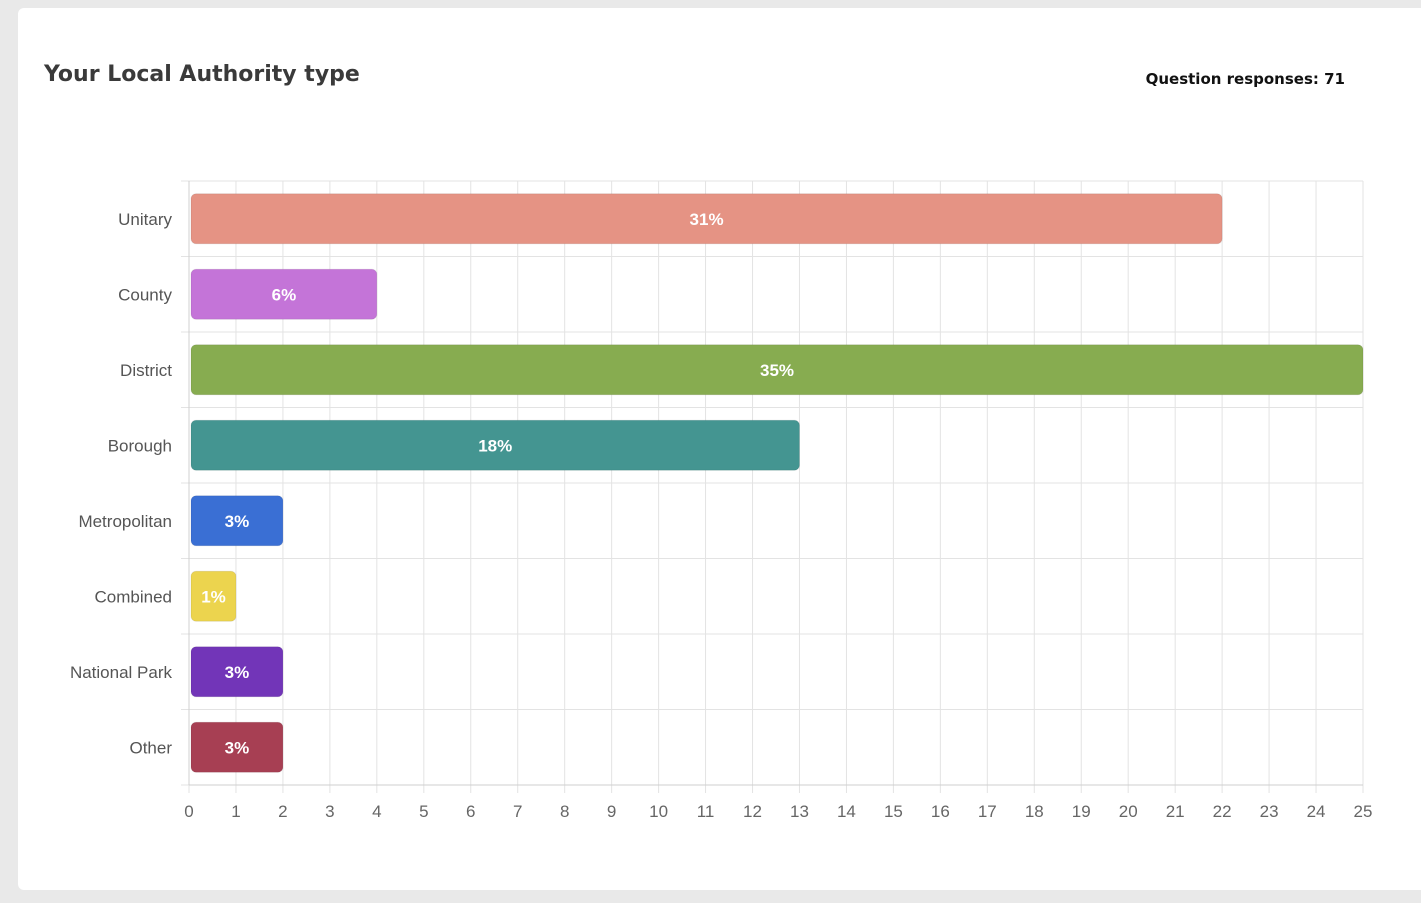  Describe the element at coordinates (799, 811) in the screenshot. I see `x-tick-label: 13` at that location.